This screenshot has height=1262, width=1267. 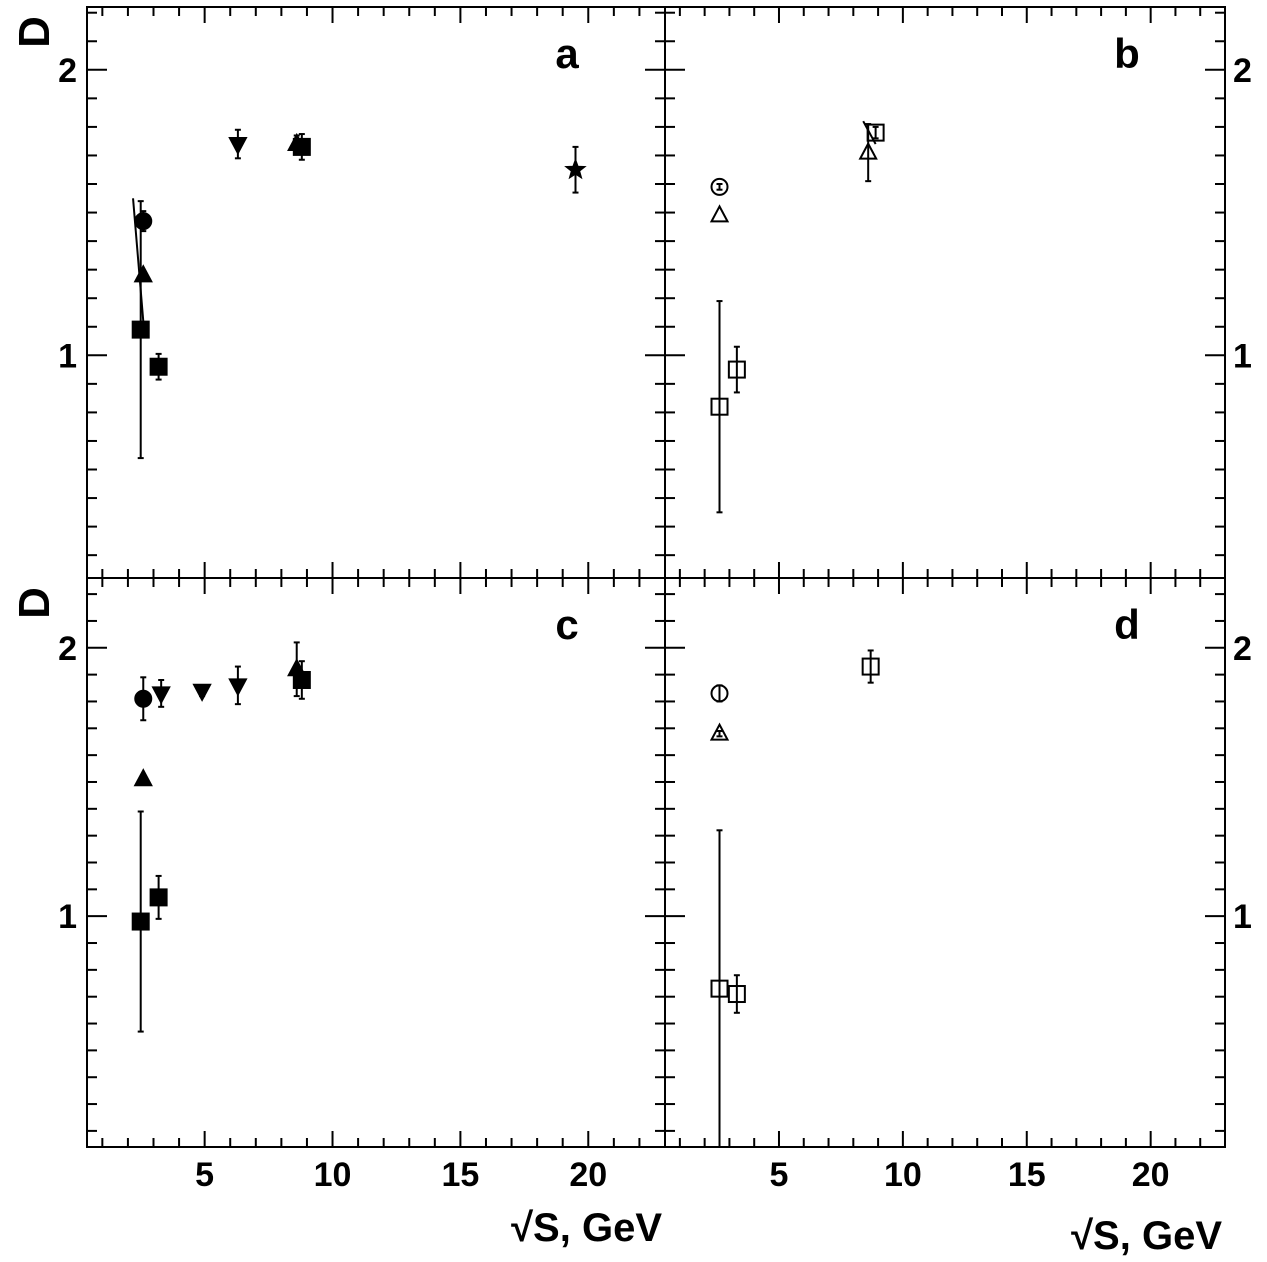 What do you see at coordinates (567, 53) in the screenshot?
I see `panel-letter: a` at bounding box center [567, 53].